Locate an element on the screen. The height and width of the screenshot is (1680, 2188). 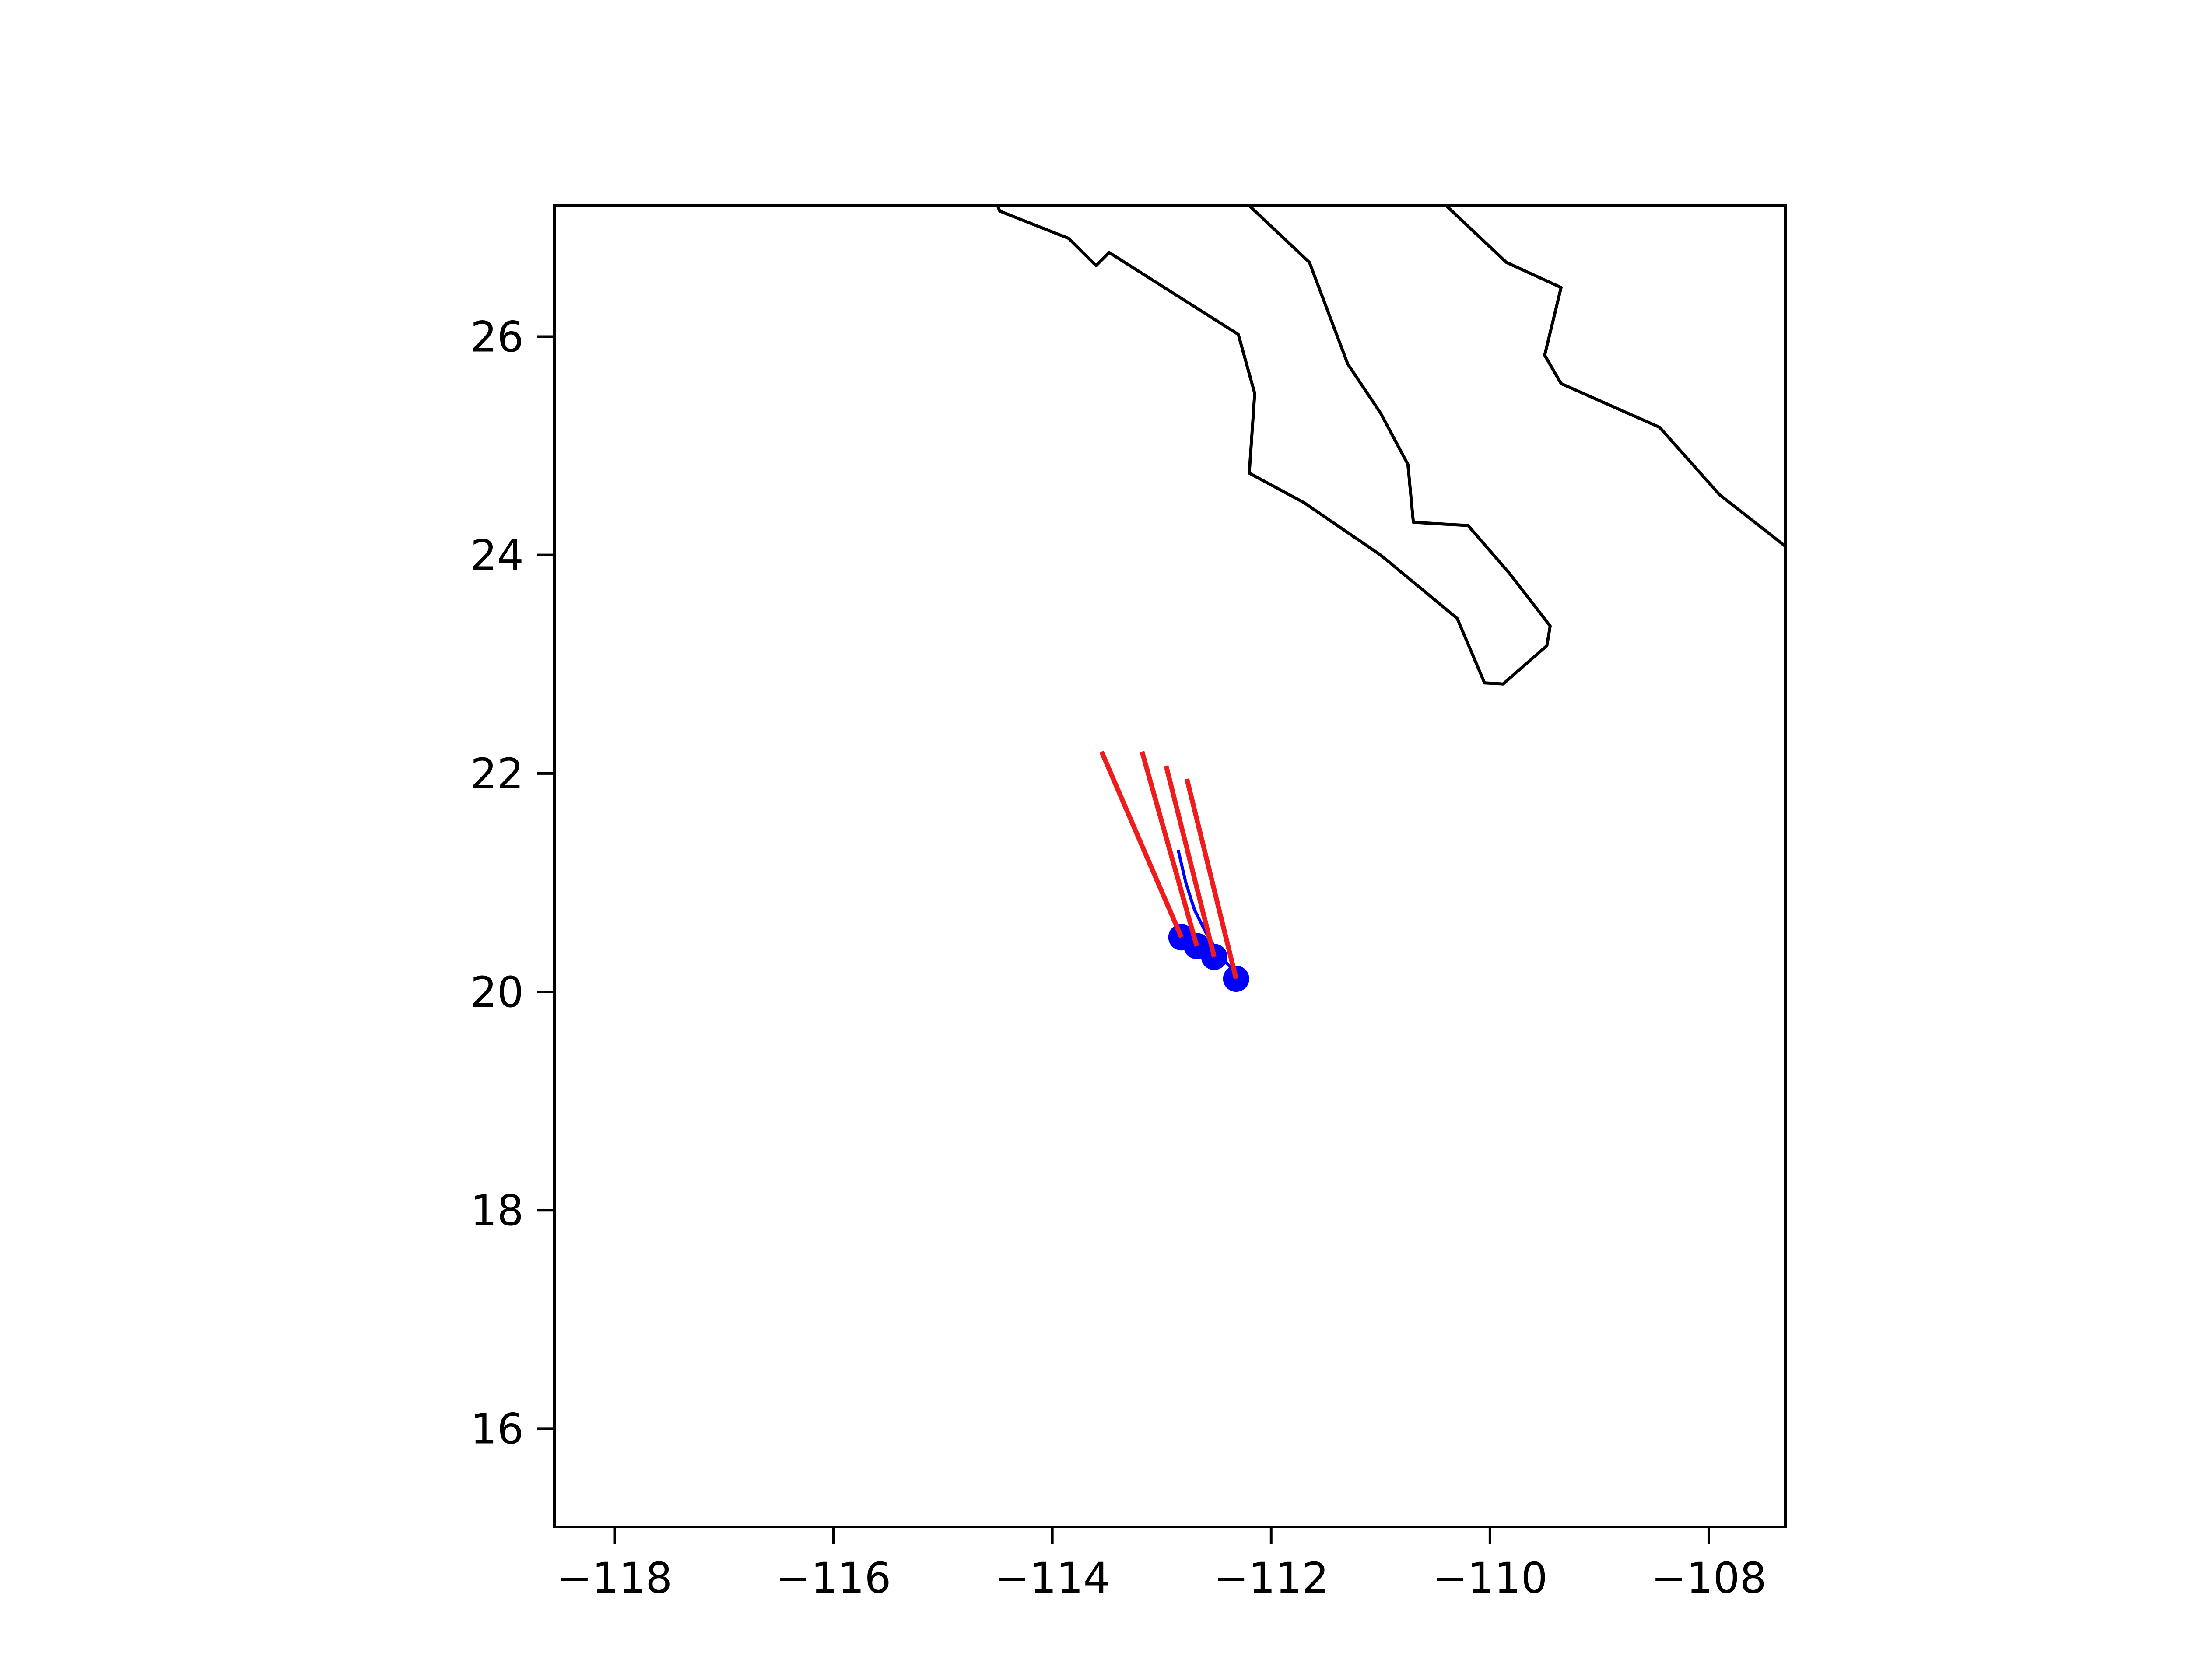
y-tick-label: 24 is located at coordinates (497, 555).